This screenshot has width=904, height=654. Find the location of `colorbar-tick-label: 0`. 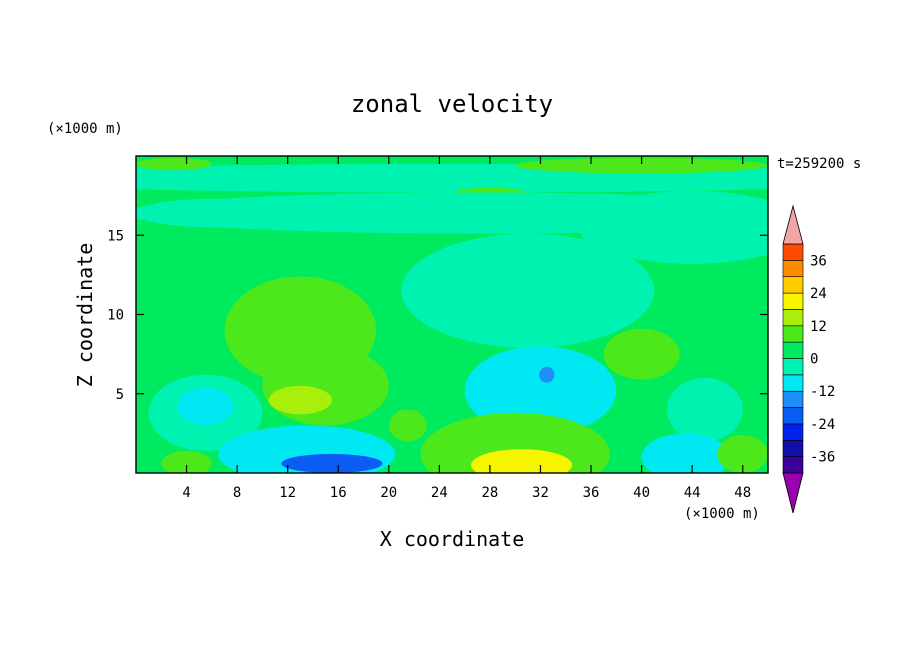

colorbar-tick-label: 0 is located at coordinates (814, 360).